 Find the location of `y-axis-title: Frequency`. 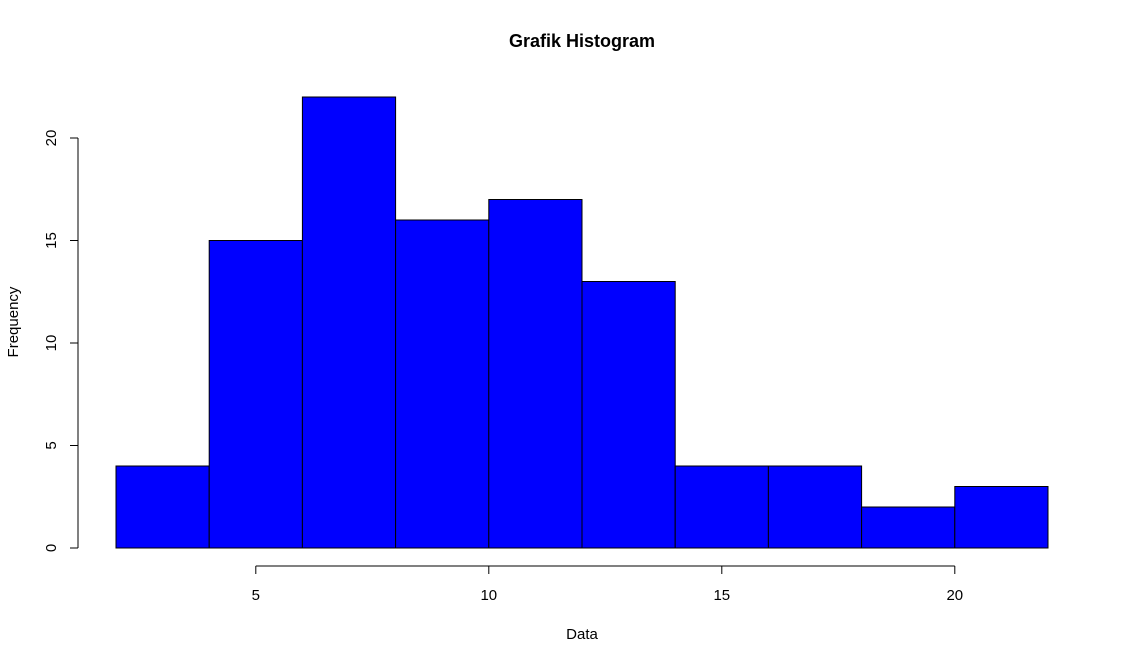

y-axis-title: Frequency is located at coordinates (13, 321).